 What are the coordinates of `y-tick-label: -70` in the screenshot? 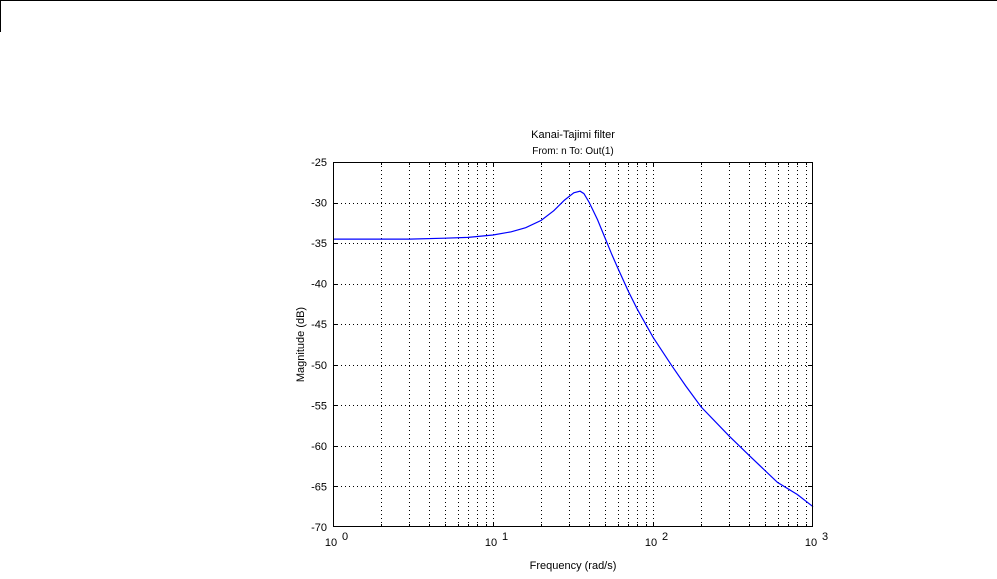 It's located at (319, 528).